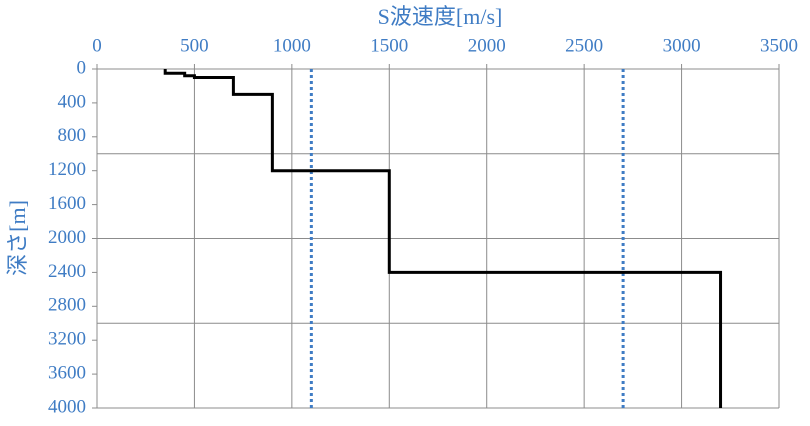 This screenshot has height=426, width=810. Describe the element at coordinates (67, 237) in the screenshot. I see `y-tick-label: 2000` at that location.